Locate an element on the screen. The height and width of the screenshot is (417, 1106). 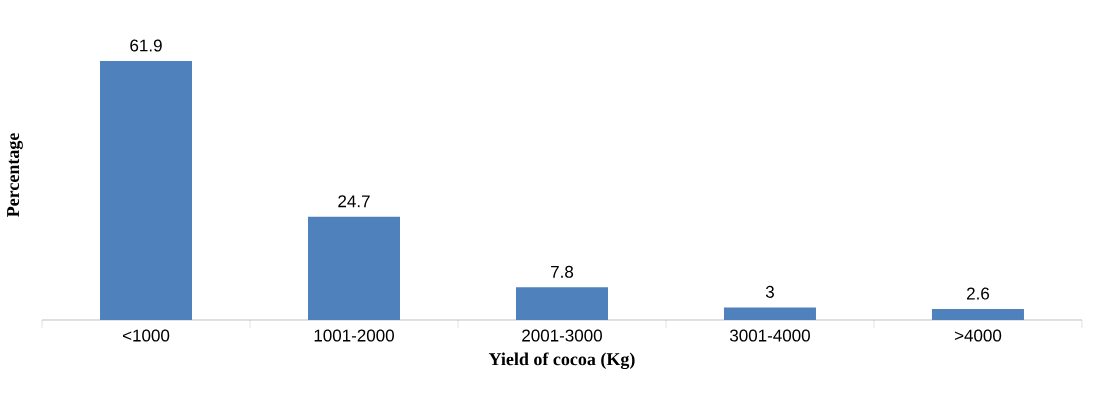
y-axis-title: Percentage is located at coordinates (15, 175).